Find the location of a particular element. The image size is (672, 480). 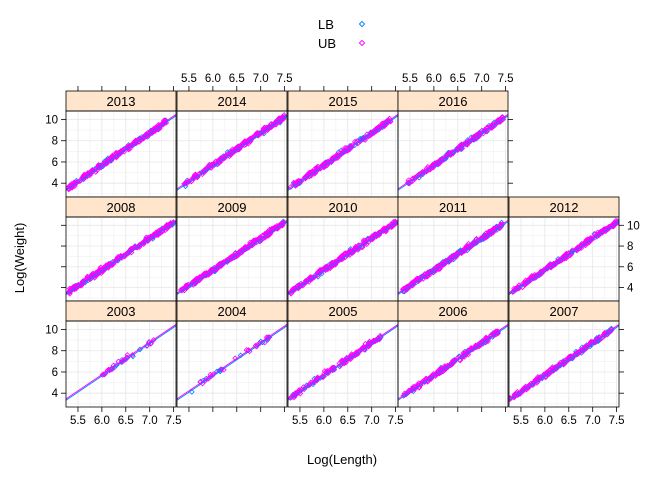

point-lb is located at coordinates (219, 370).